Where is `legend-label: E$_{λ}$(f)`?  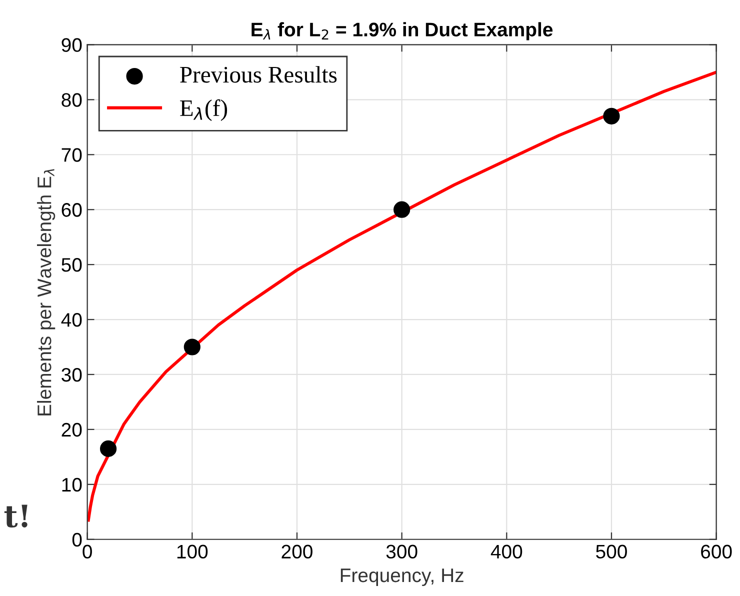 legend-label: E$_{λ}$(f) is located at coordinates (204, 110).